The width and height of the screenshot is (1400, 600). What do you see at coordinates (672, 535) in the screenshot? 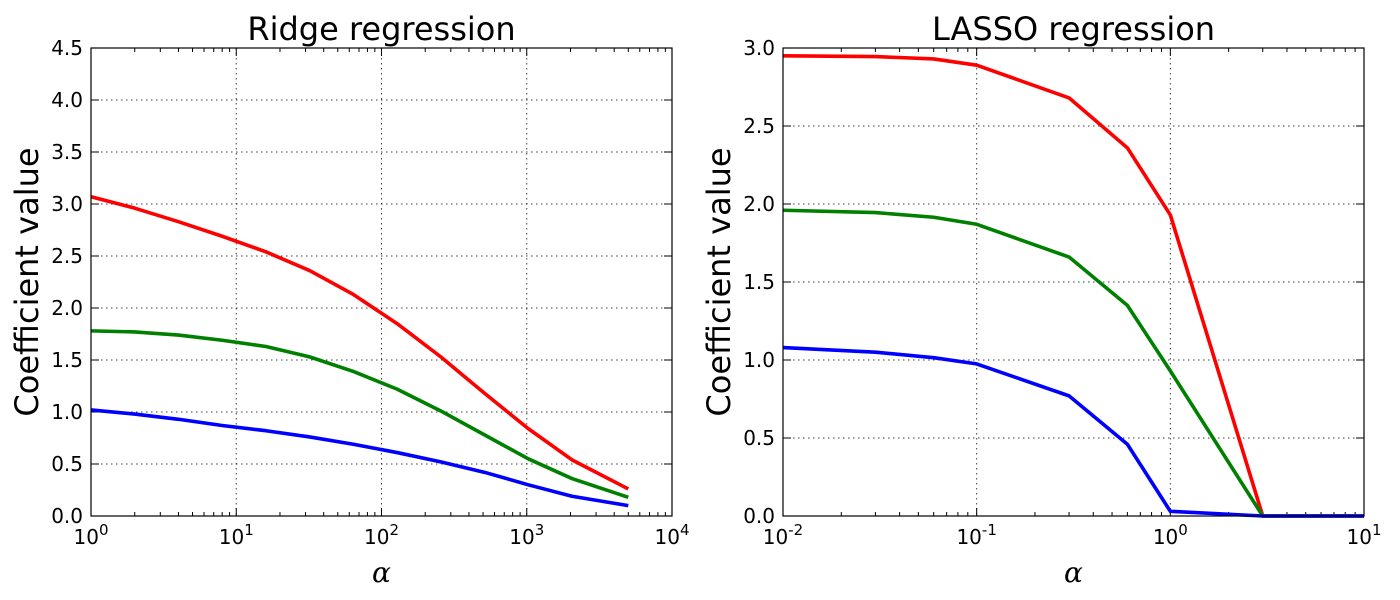
I see `ridge-x-tick-label: 10⁴` at bounding box center [672, 535].